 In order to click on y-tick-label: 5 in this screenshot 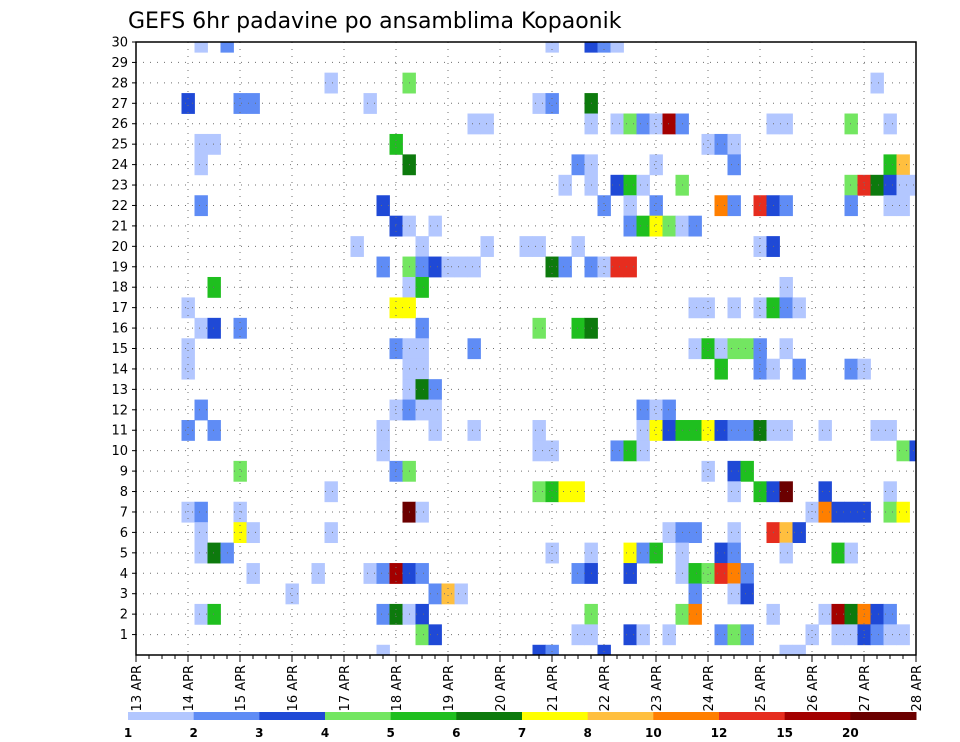, I will do `click(124, 553)`.